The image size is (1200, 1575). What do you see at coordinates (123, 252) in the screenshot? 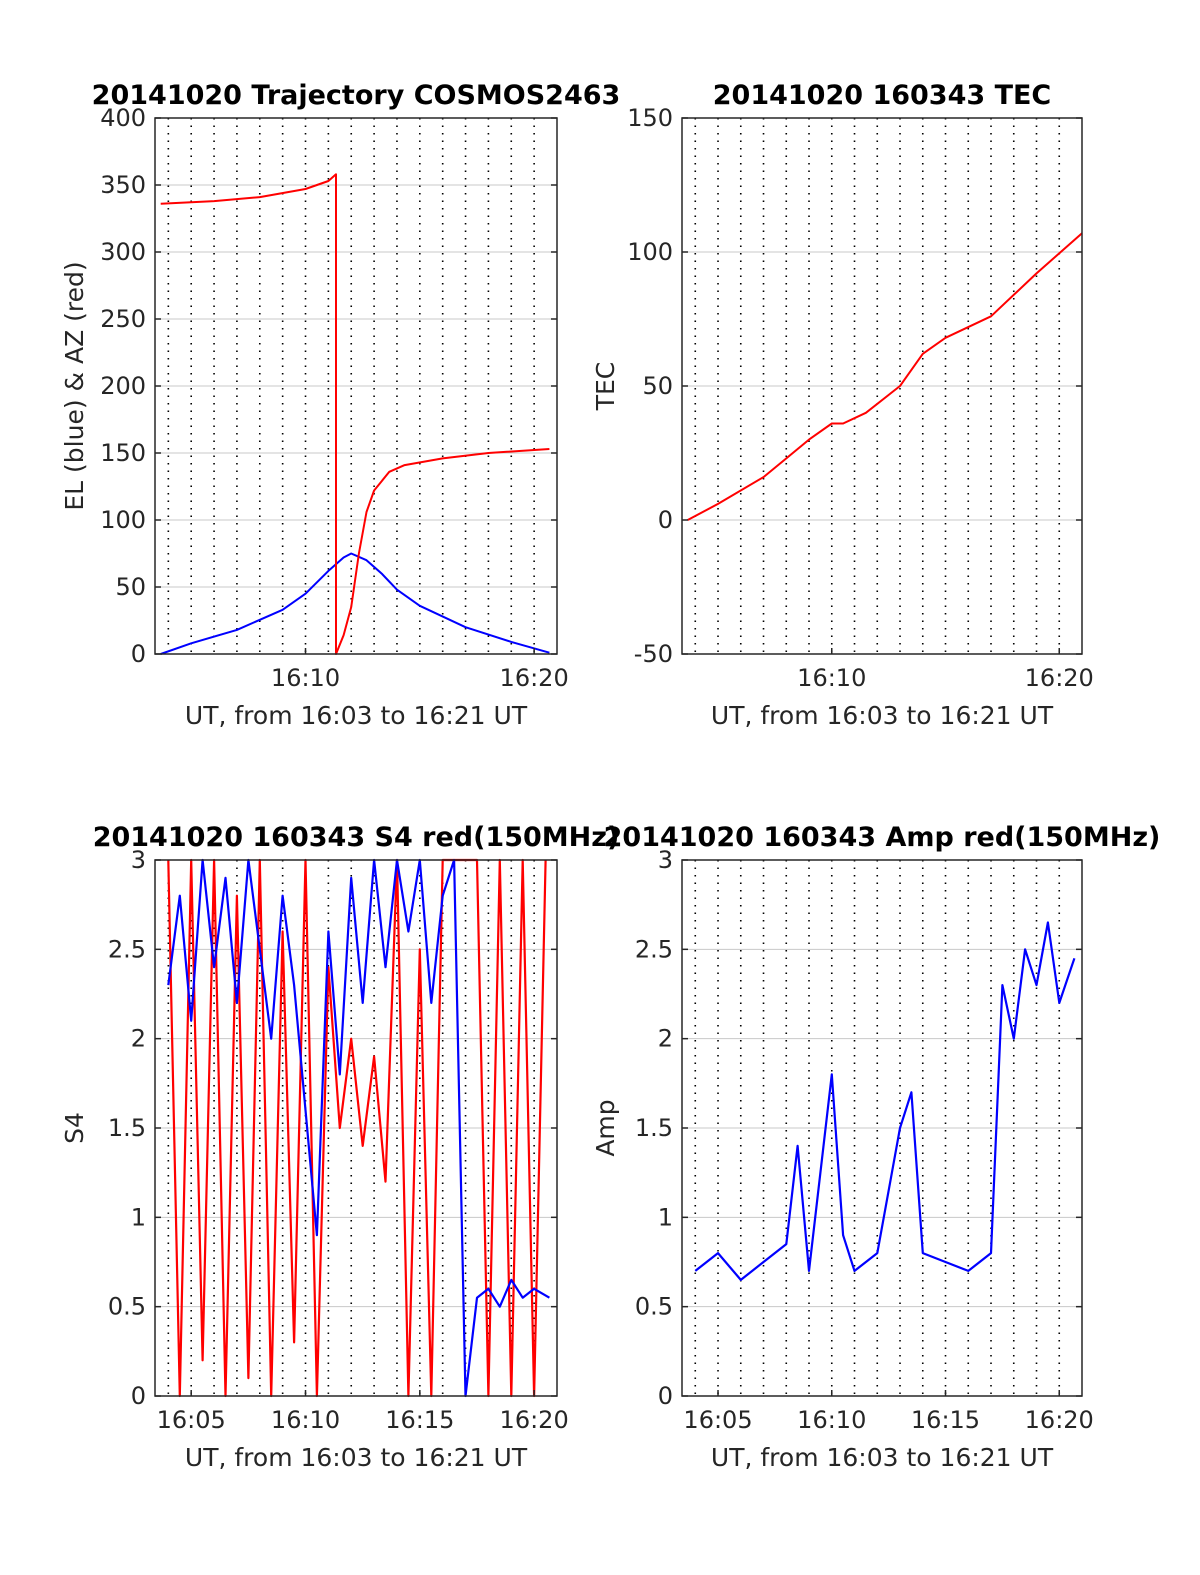
I see `y-tick-label: 300` at bounding box center [123, 252].